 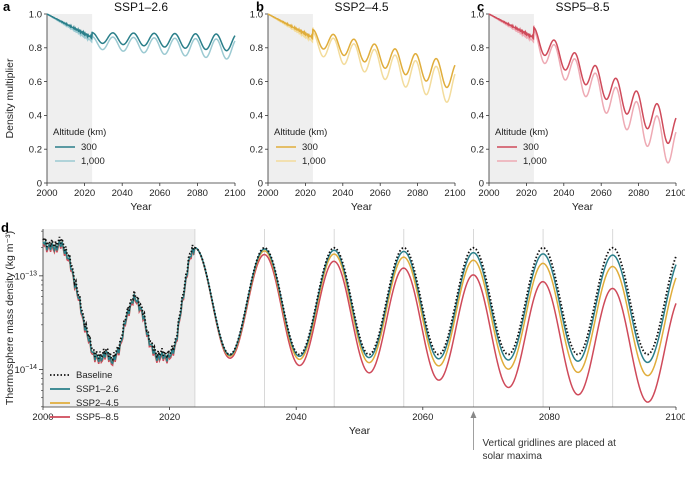 I want to click on legend-label: SSP5–8.5, so click(x=97, y=417).